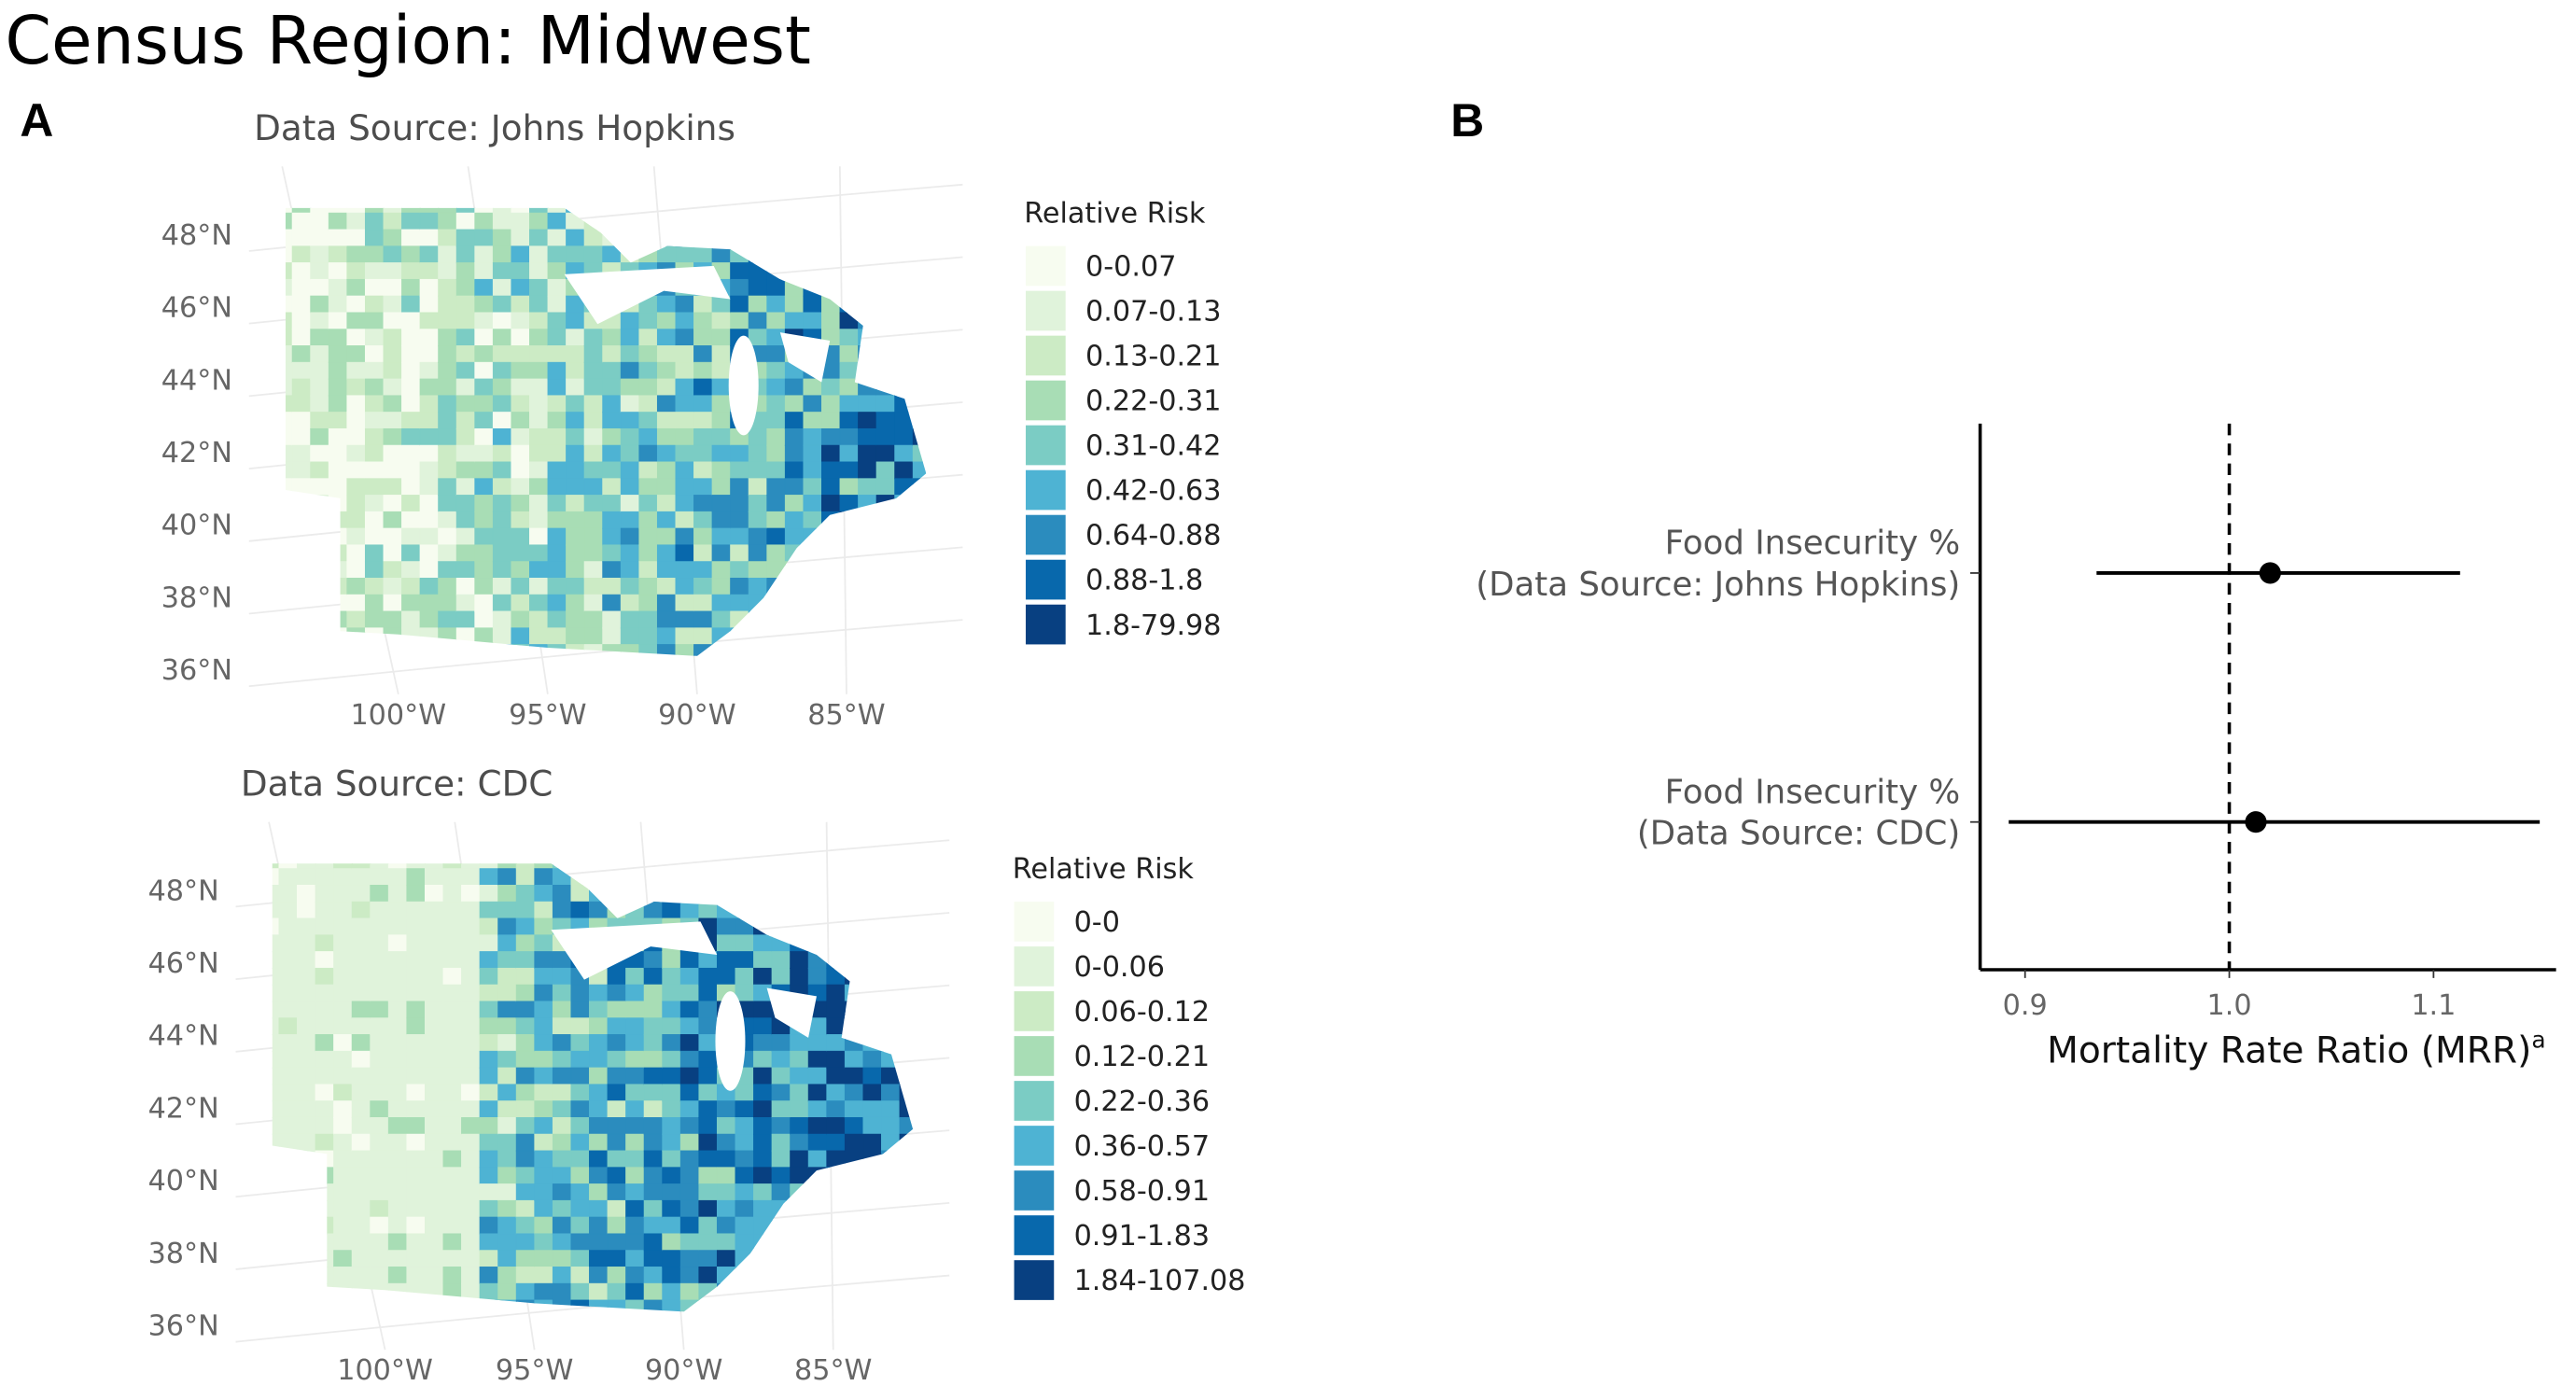  Describe the element at coordinates (2256, 822) in the screenshot. I see `point-estimate` at that location.